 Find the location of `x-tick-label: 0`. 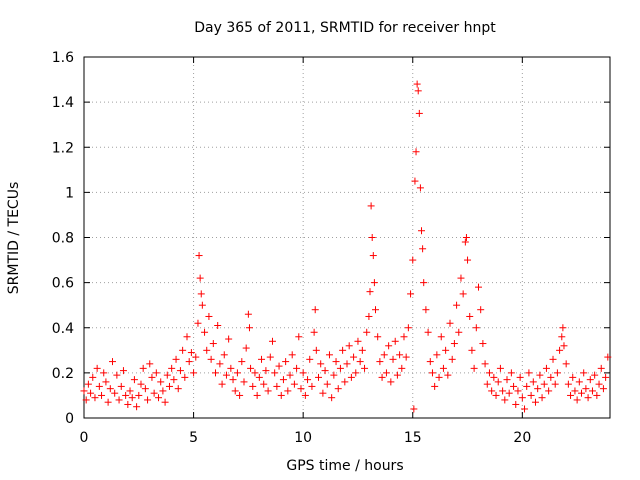

x-tick-label: 0 is located at coordinates (84, 438).